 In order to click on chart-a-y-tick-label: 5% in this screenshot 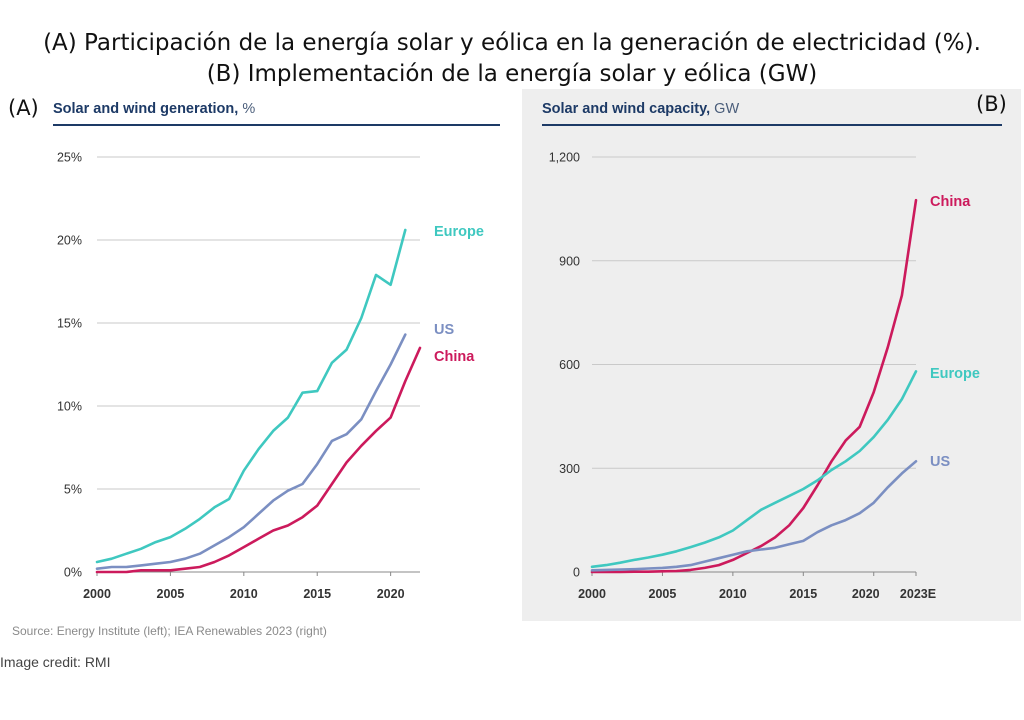, I will do `click(73, 490)`.